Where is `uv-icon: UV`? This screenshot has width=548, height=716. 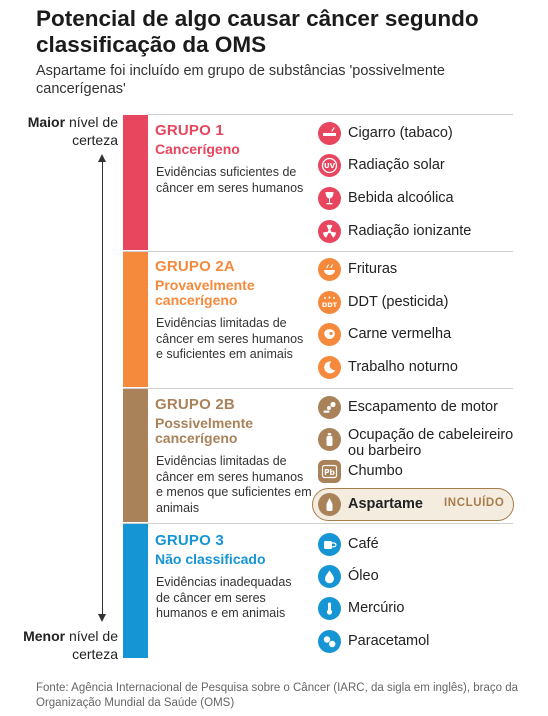 uv-icon: UV is located at coordinates (329, 165).